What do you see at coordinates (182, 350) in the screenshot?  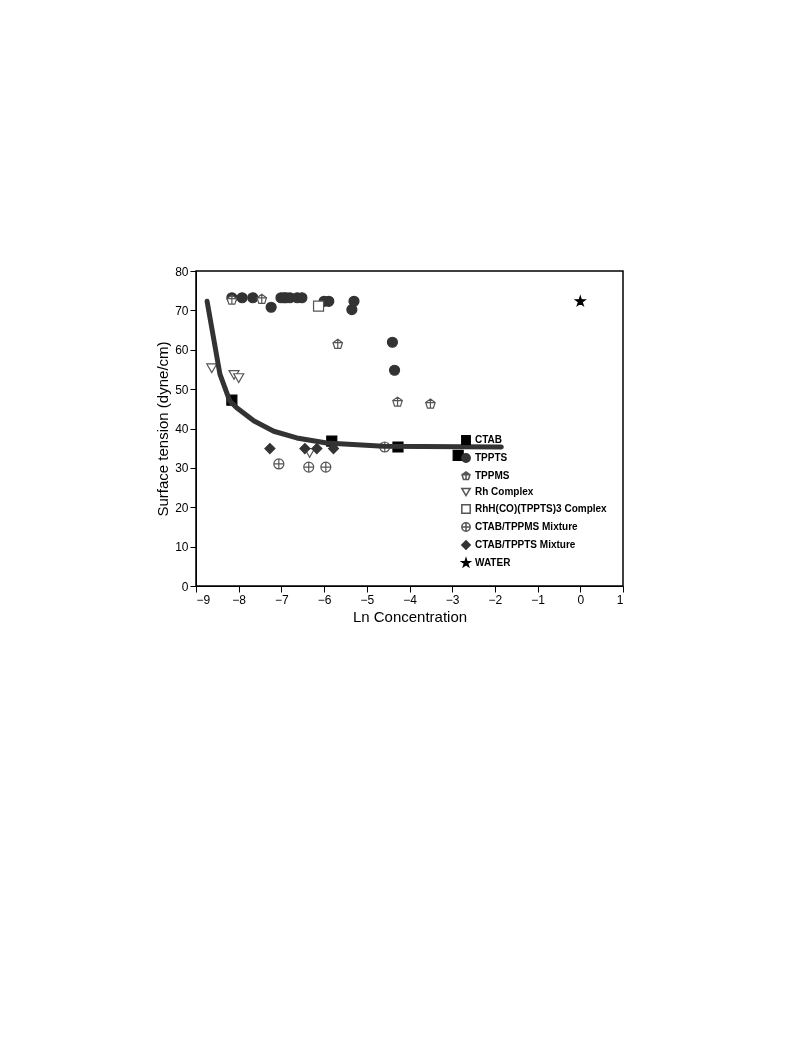 I see `y-tick-label: 60` at bounding box center [182, 350].